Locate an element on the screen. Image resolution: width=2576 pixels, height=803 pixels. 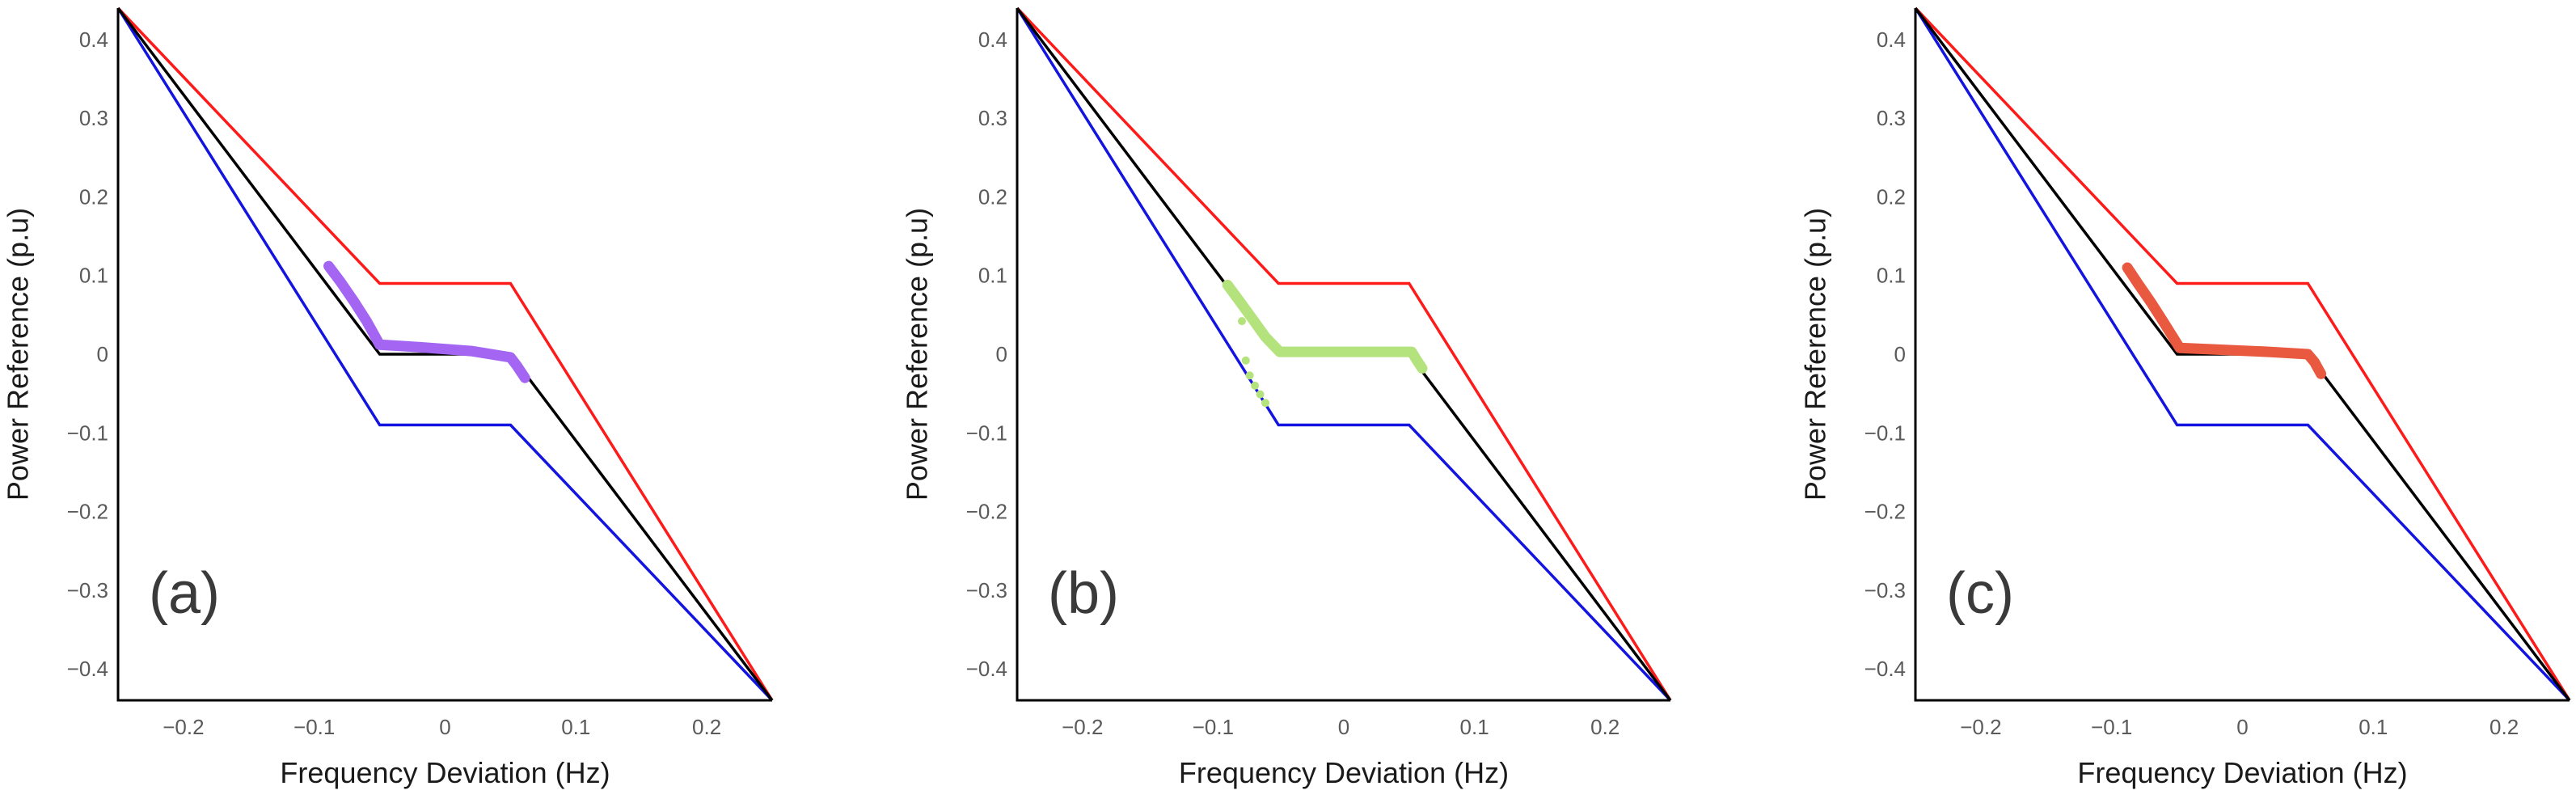
panel-a-y-tick-label: −0.3 is located at coordinates (87, 590).